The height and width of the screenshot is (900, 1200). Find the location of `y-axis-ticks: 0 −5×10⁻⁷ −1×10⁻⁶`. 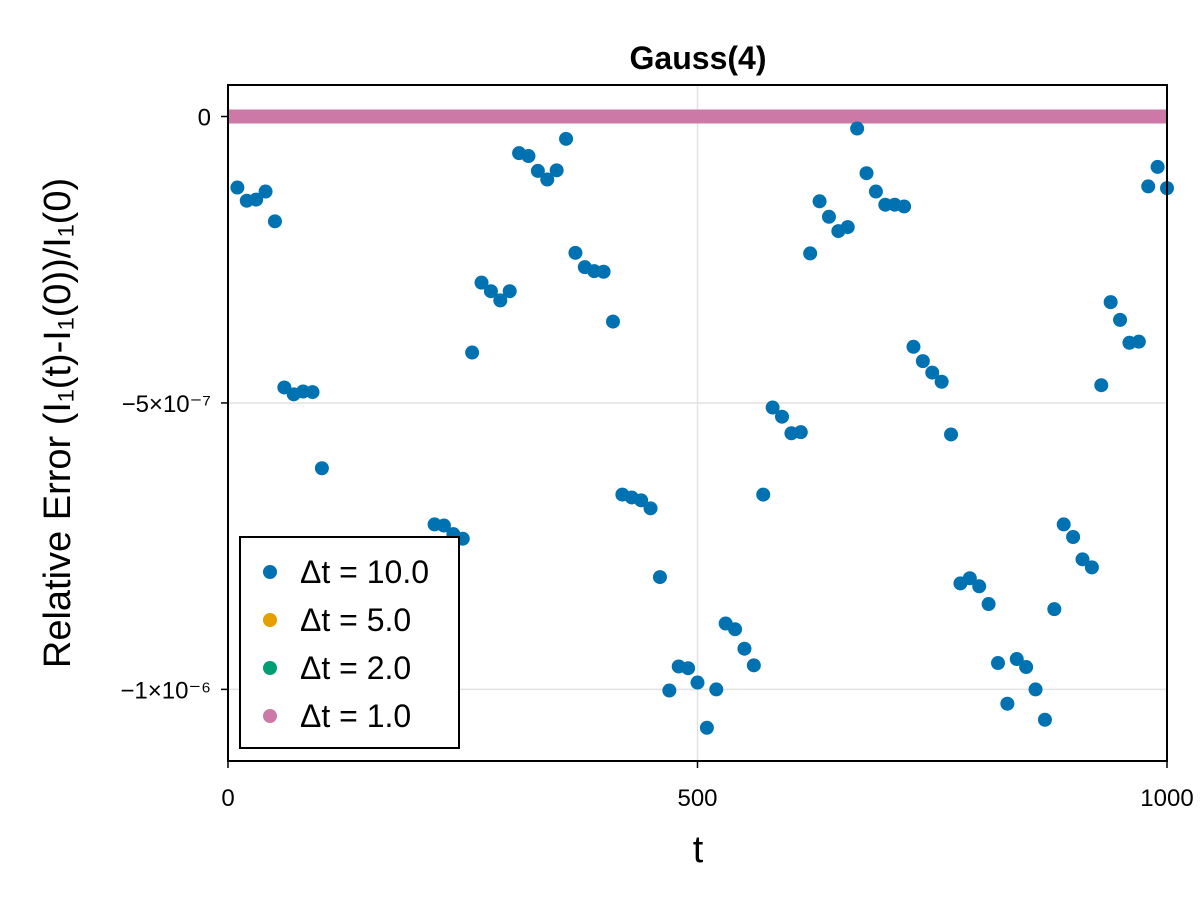

y-axis-ticks: 0 −5×10⁻⁷ −1×10⁻⁶ is located at coordinates (174, 404).